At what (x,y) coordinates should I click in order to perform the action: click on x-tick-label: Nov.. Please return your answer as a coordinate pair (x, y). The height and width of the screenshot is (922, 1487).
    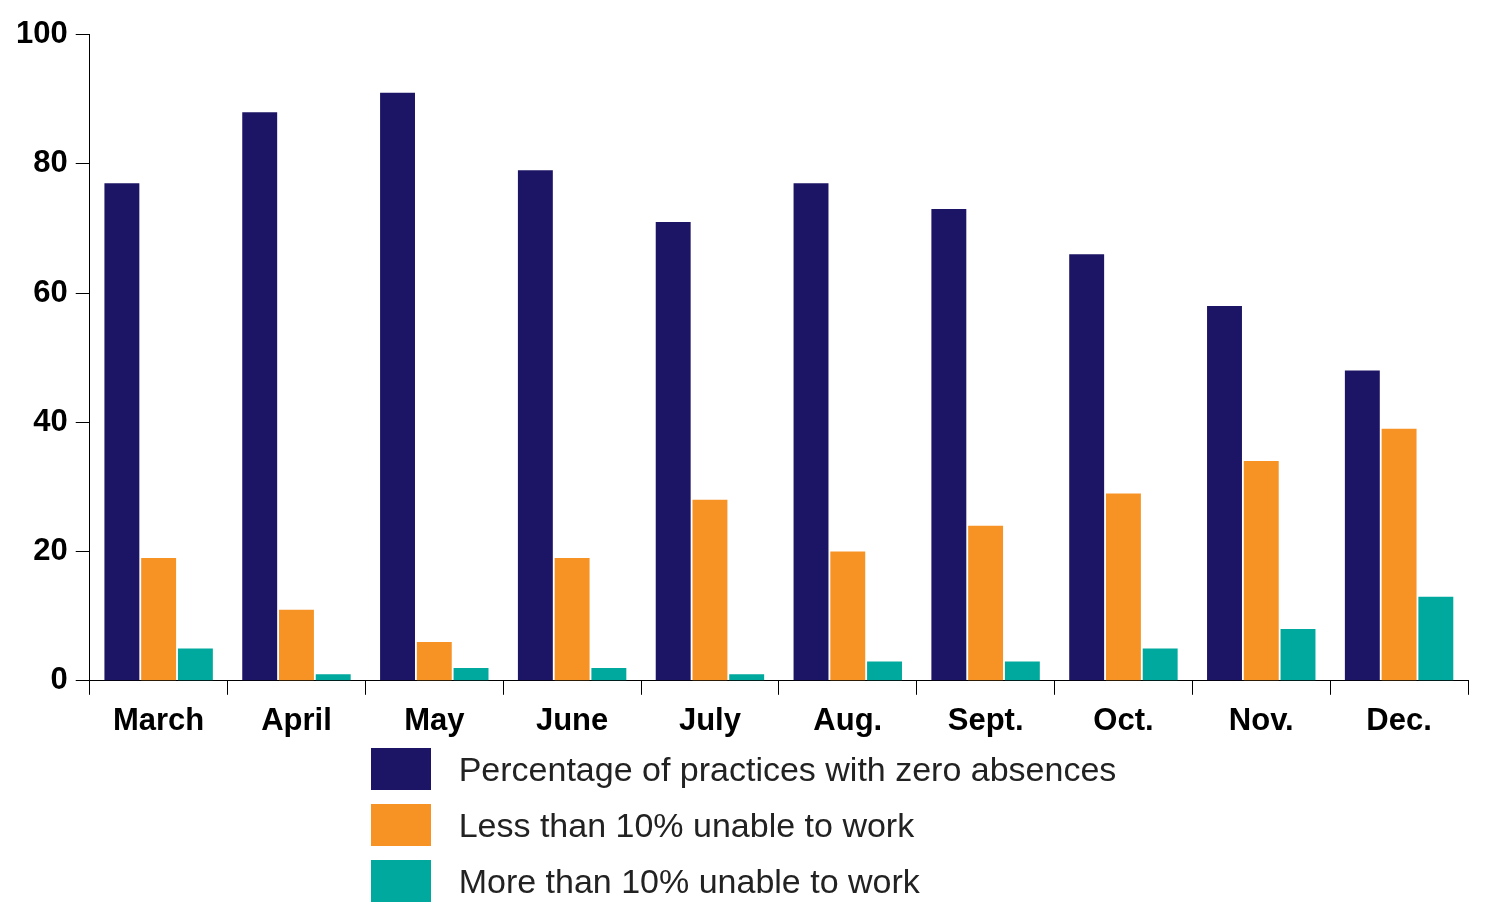
    Looking at the image, I should click on (1261, 719).